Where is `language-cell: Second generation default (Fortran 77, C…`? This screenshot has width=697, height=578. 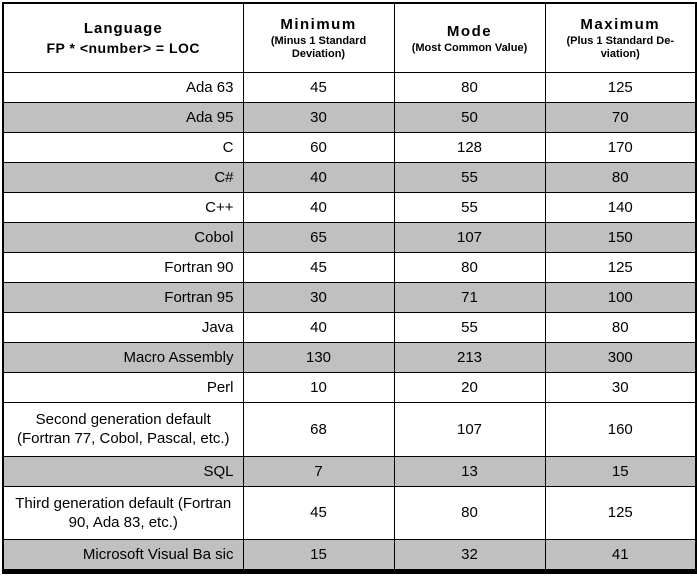
language-cell: Second generation default (Fortran 77, C… is located at coordinates (123, 429).